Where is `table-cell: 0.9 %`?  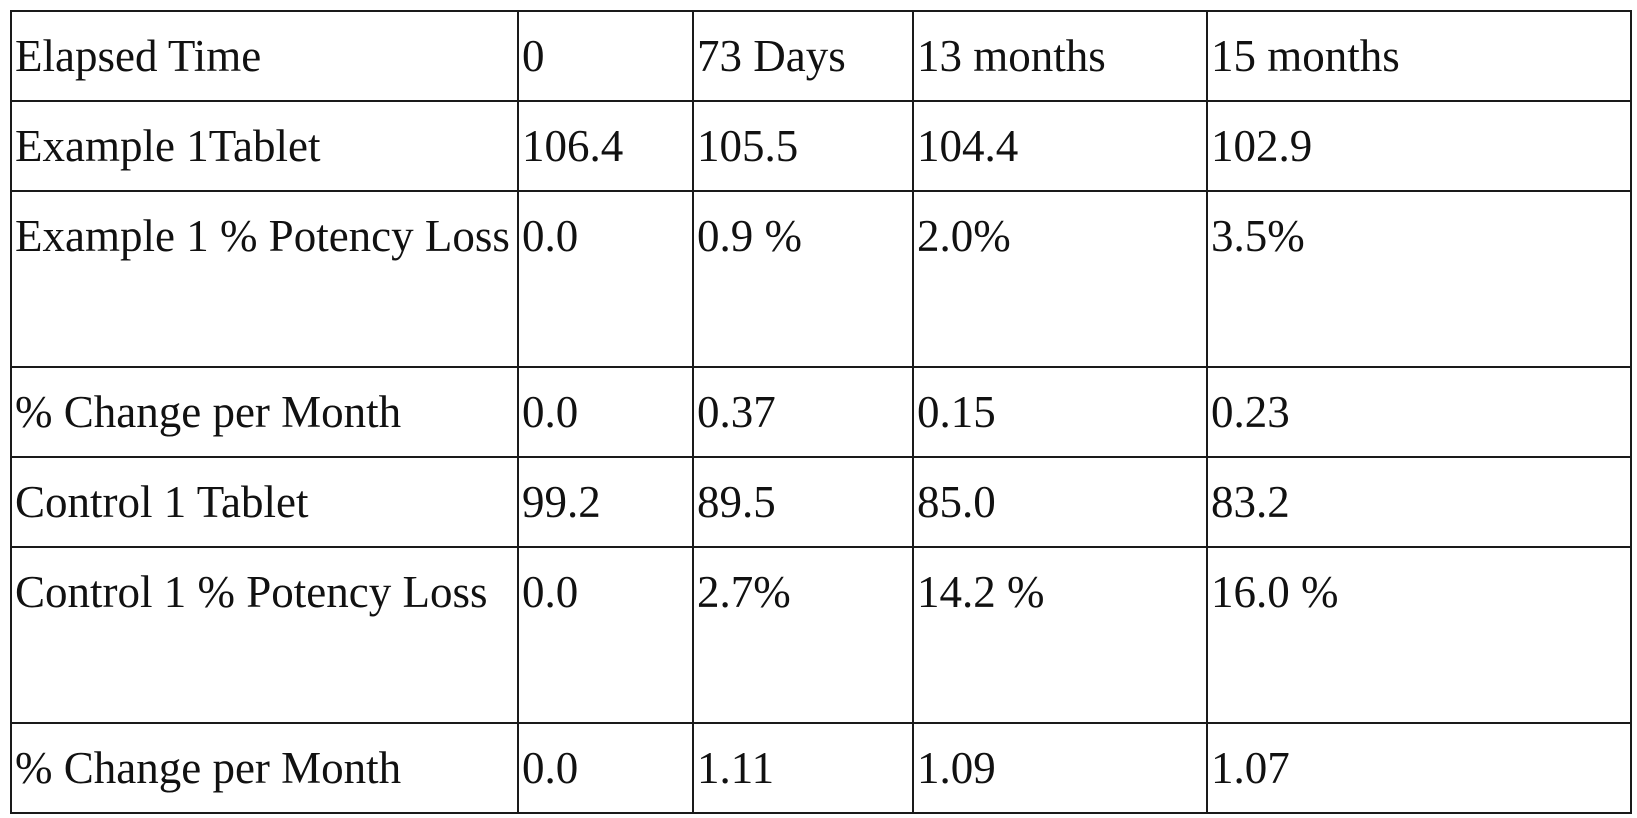 table-cell: 0.9 % is located at coordinates (803, 279).